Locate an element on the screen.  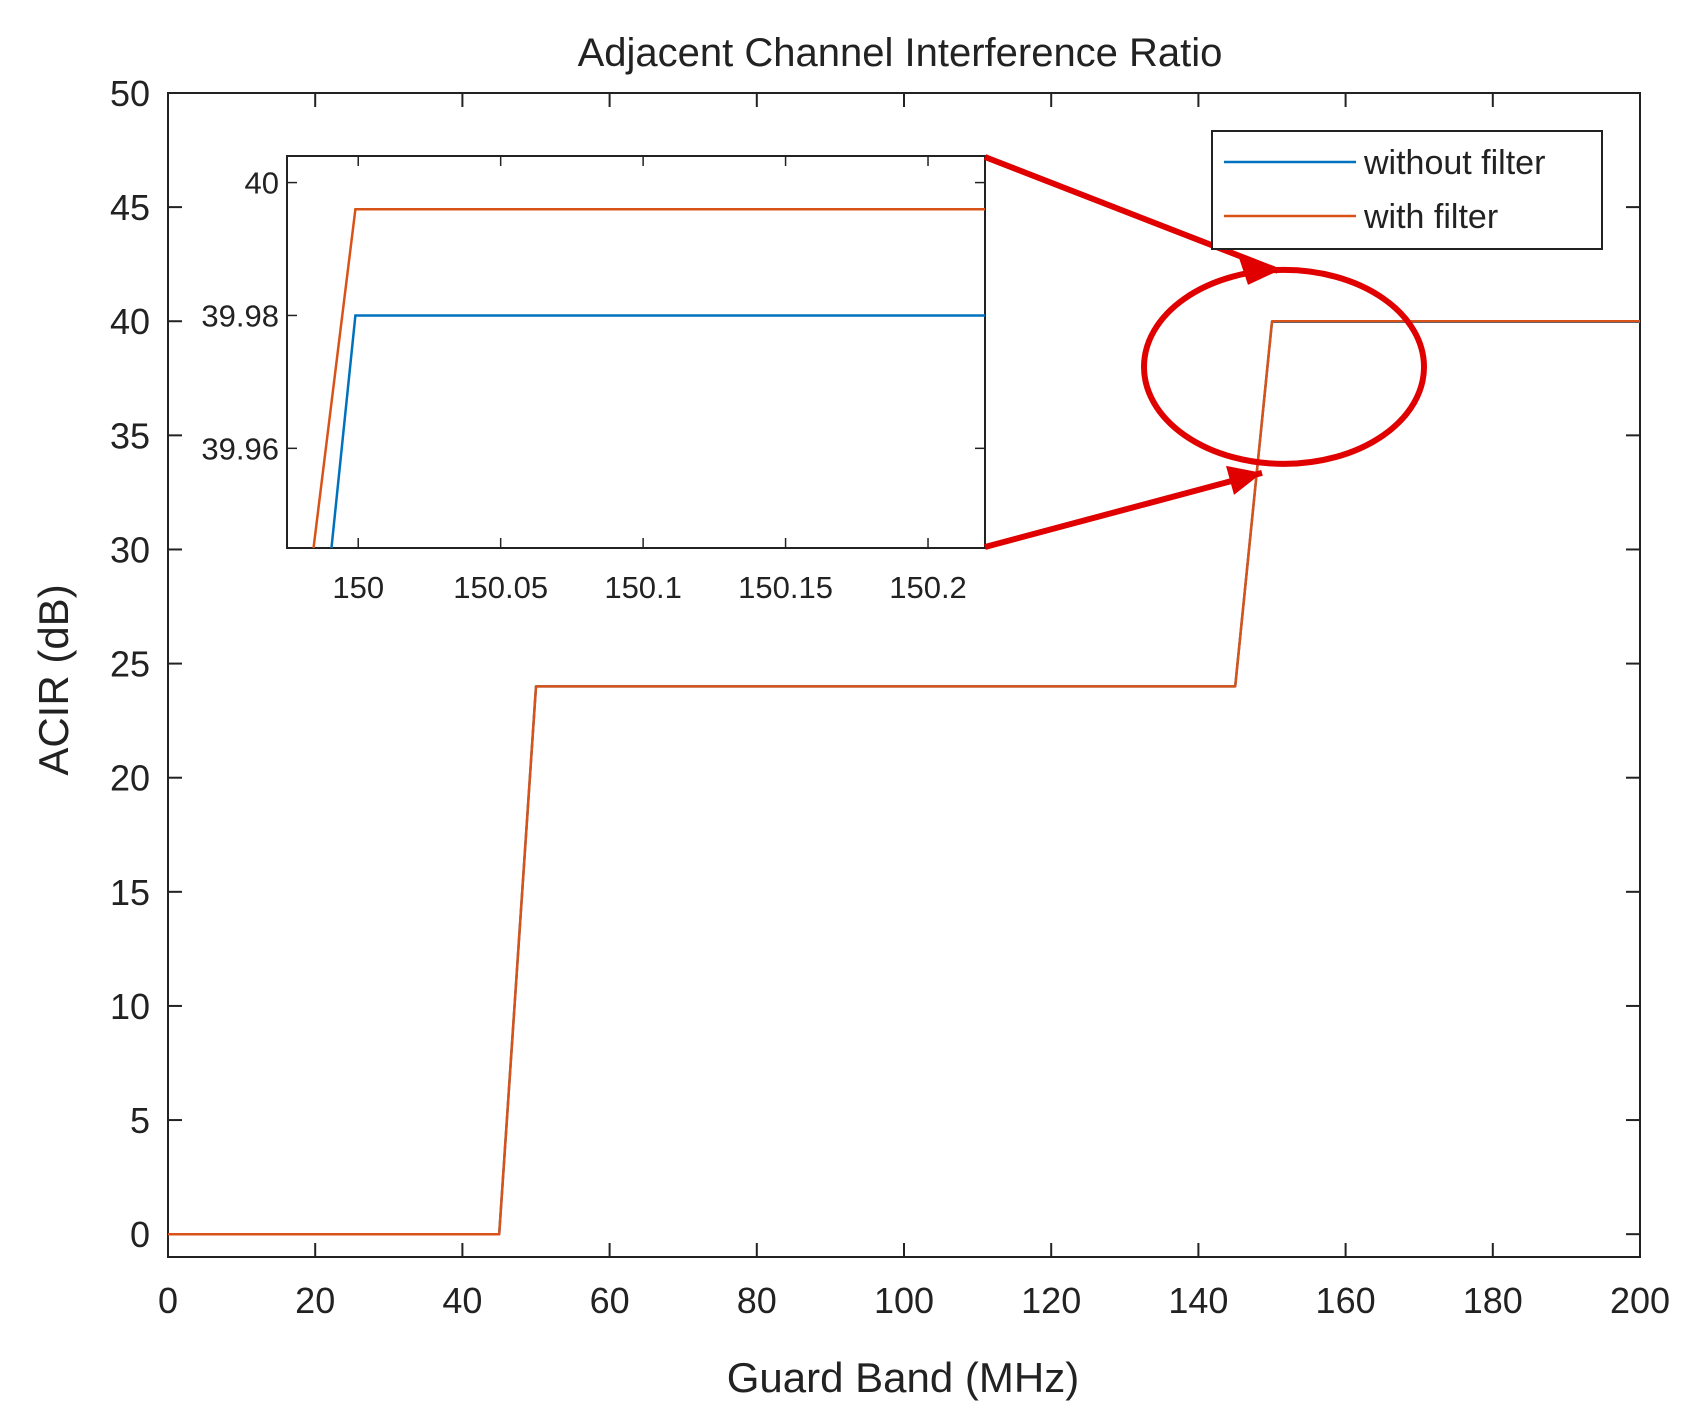
legend-entry-without-filter: without filter is located at coordinates (1454, 163).